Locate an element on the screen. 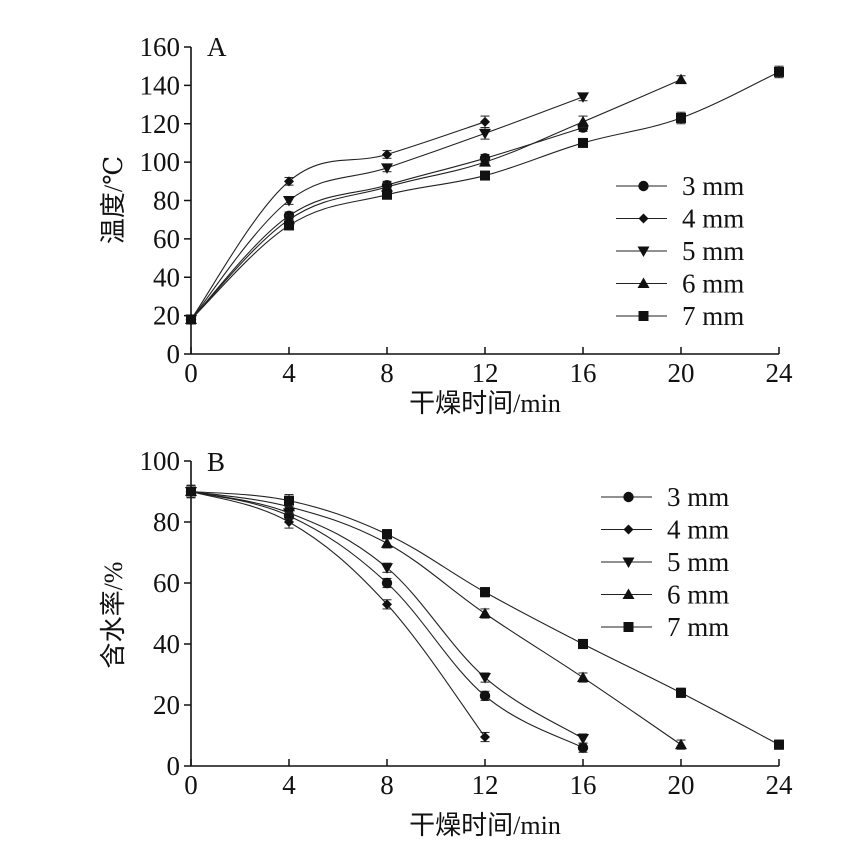 This screenshot has width=868, height=849. panel-b-legend-label: 5 mm is located at coordinates (698, 562).